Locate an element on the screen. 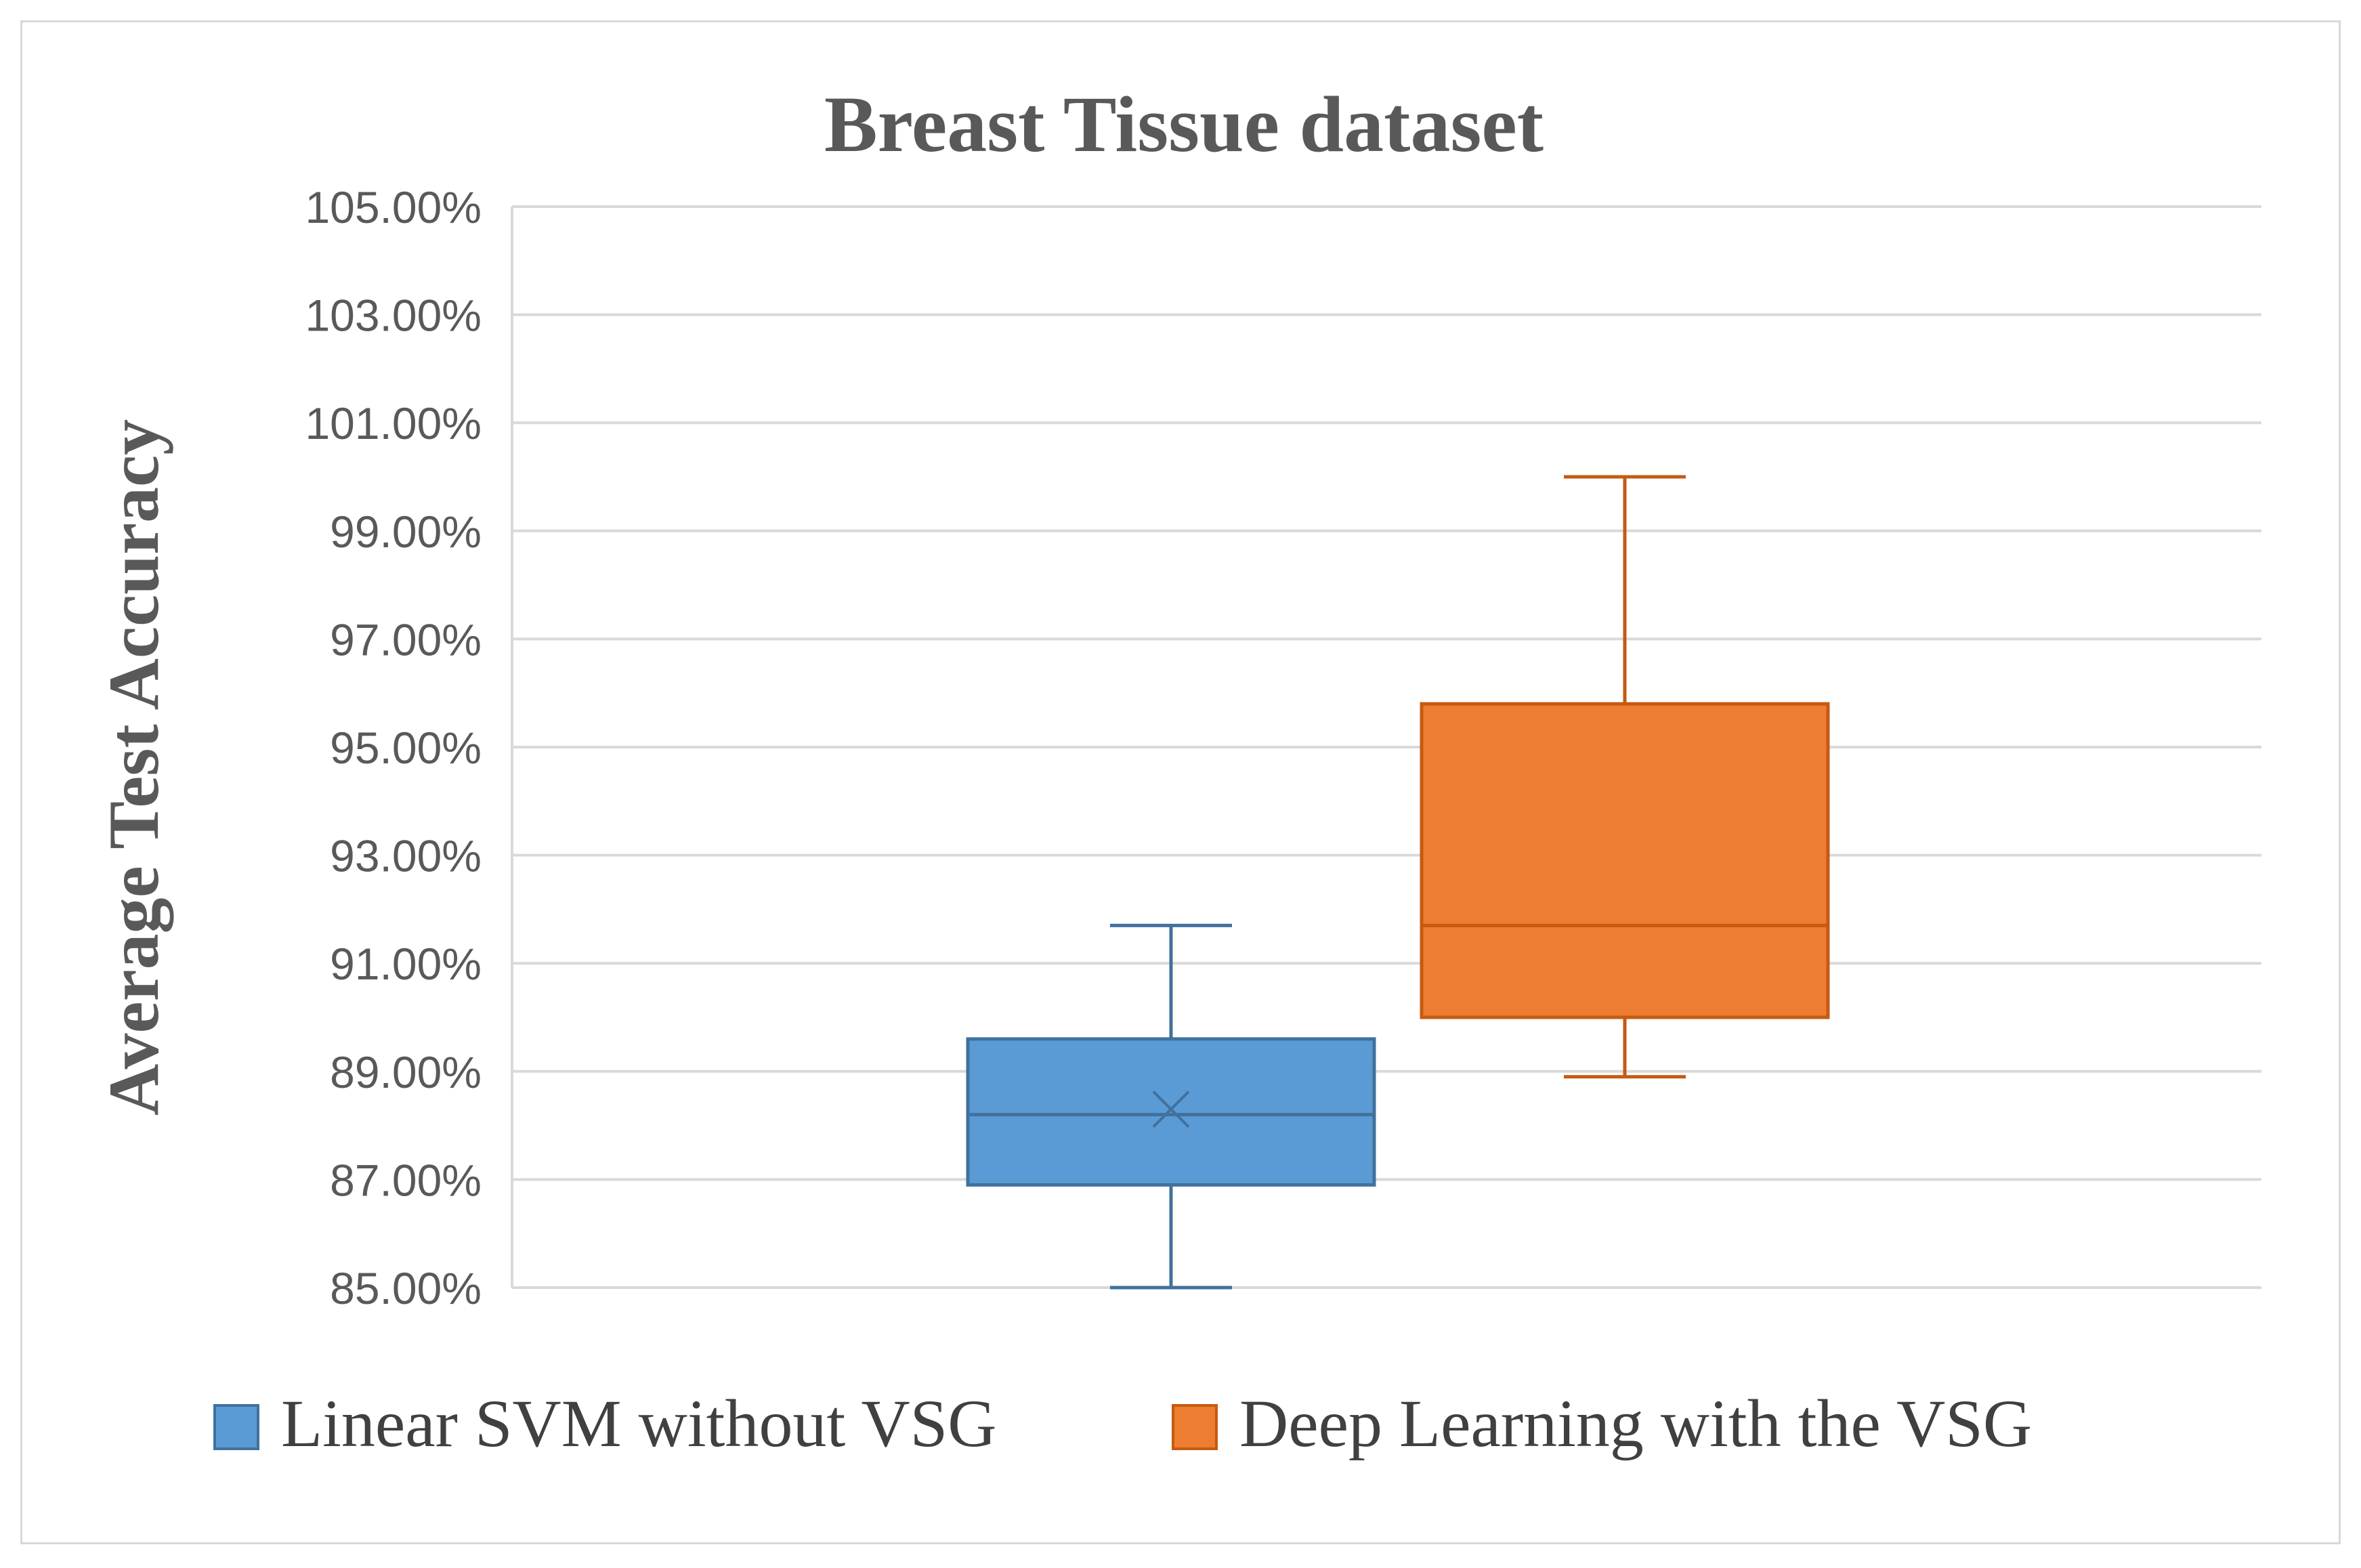 Image resolution: width=2361 pixels, height=1568 pixels. y-tick-label: 97.00% is located at coordinates (406, 639).